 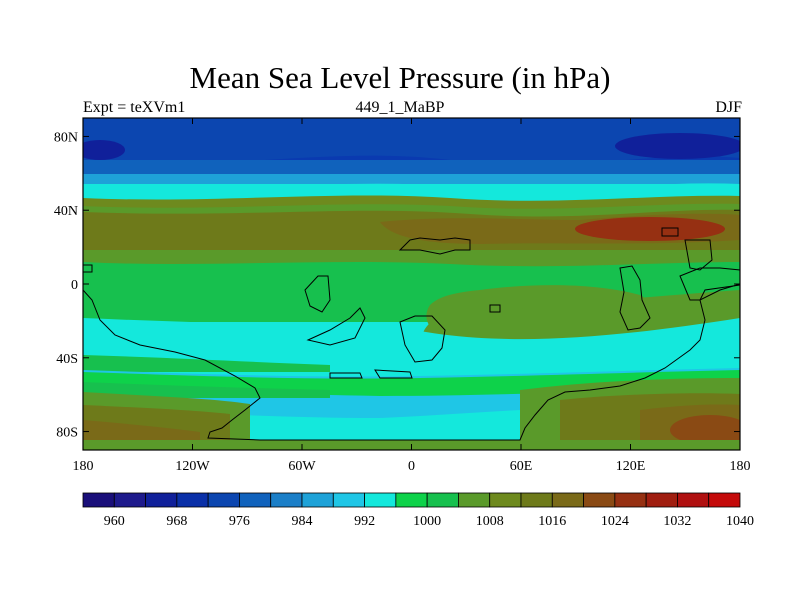 I want to click on colorbar-label: 976, so click(x=239, y=521).